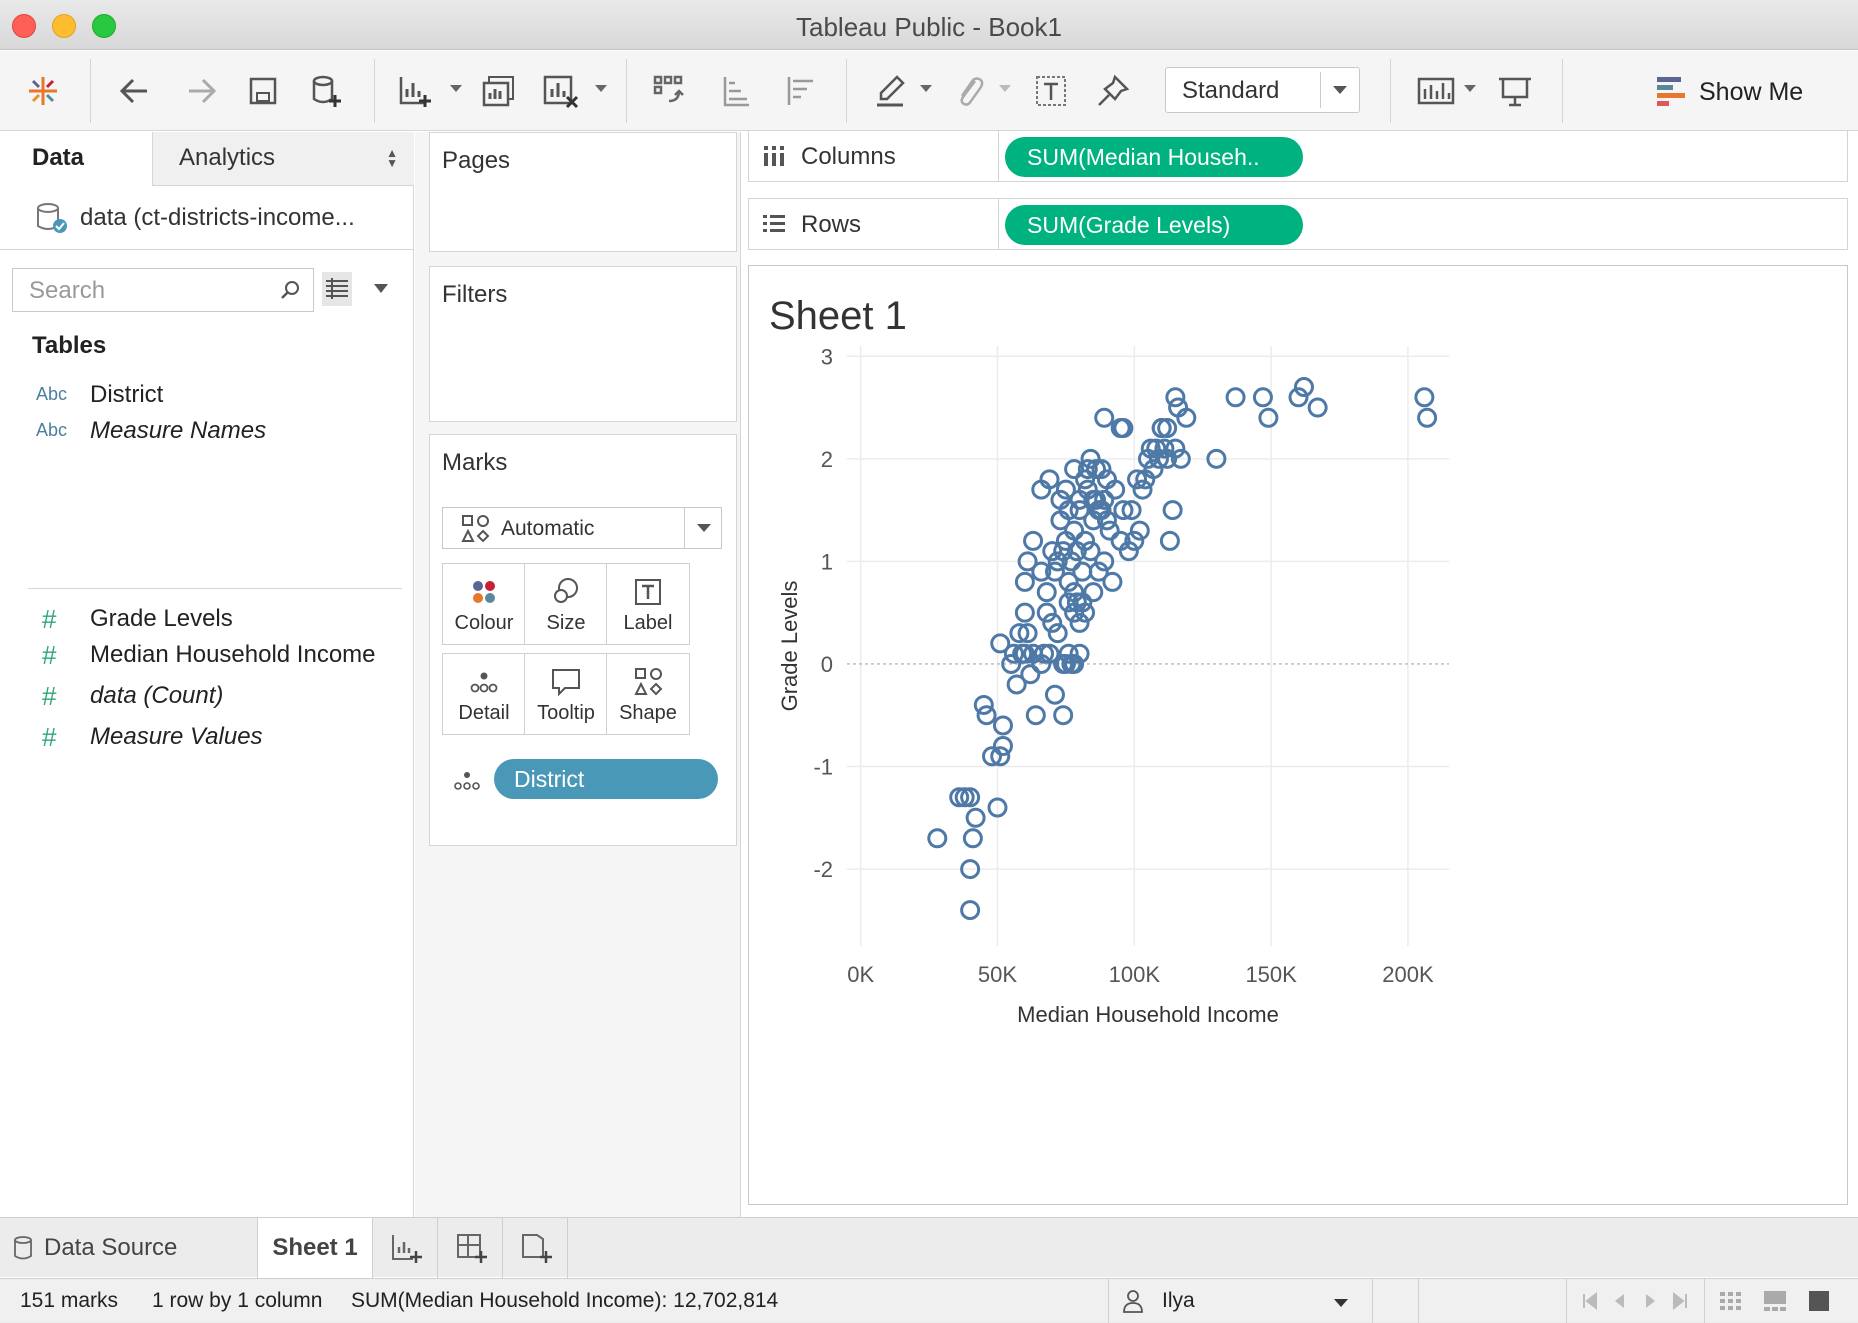 Image resolution: width=1858 pixels, height=1323 pixels. What do you see at coordinates (1005, 88) in the screenshot?
I see `group-dropdown-caret` at bounding box center [1005, 88].